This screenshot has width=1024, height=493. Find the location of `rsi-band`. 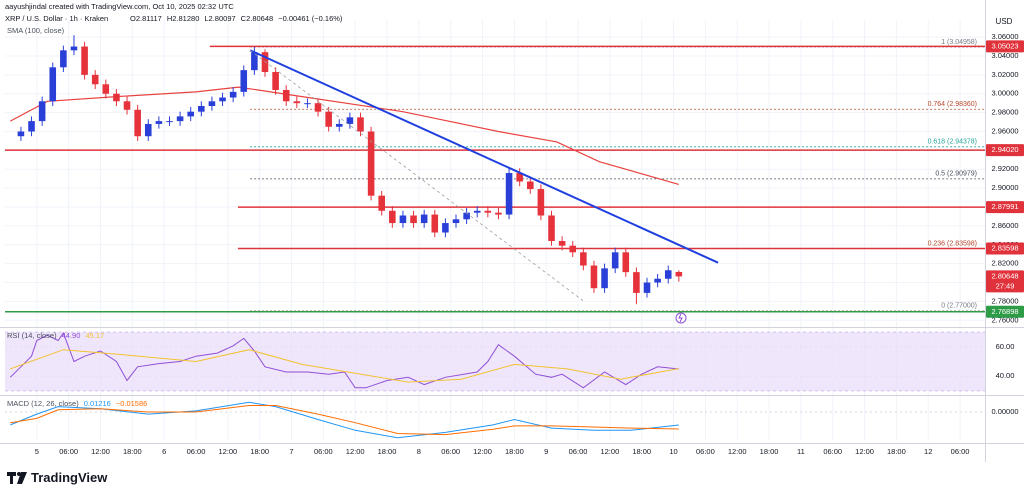

rsi-band is located at coordinates (495, 361).